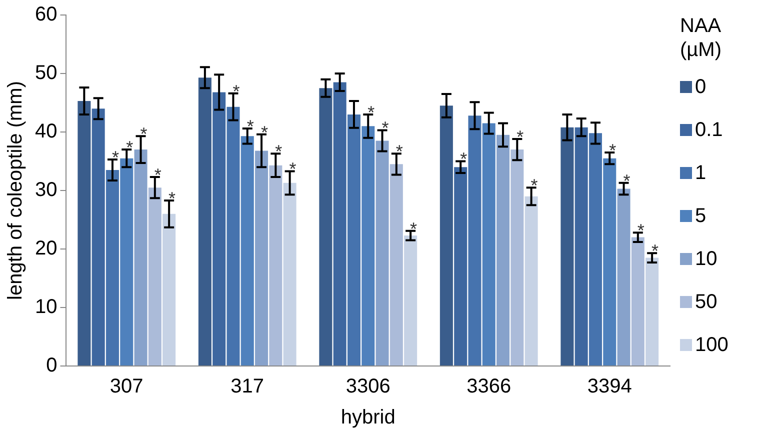 Image resolution: width=766 pixels, height=434 pixels. What do you see at coordinates (700, 216) in the screenshot?
I see `legend-label: 5` at bounding box center [700, 216].